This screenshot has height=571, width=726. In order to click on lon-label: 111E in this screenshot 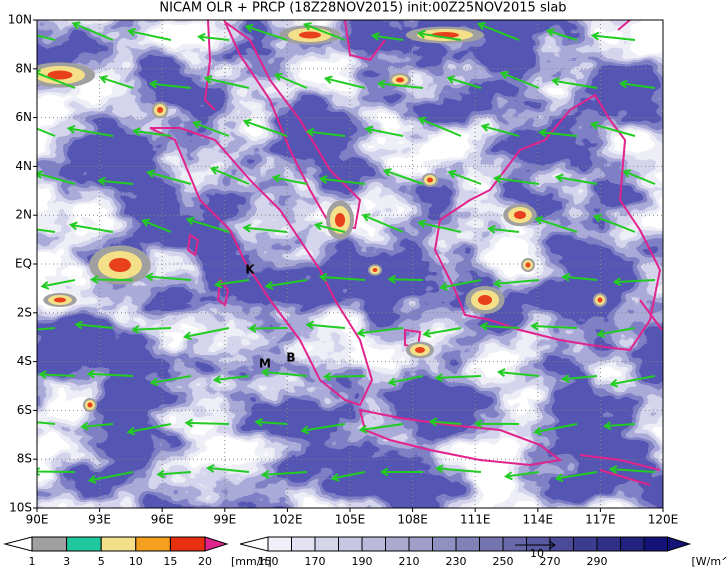, I will do `click(475, 520)`.